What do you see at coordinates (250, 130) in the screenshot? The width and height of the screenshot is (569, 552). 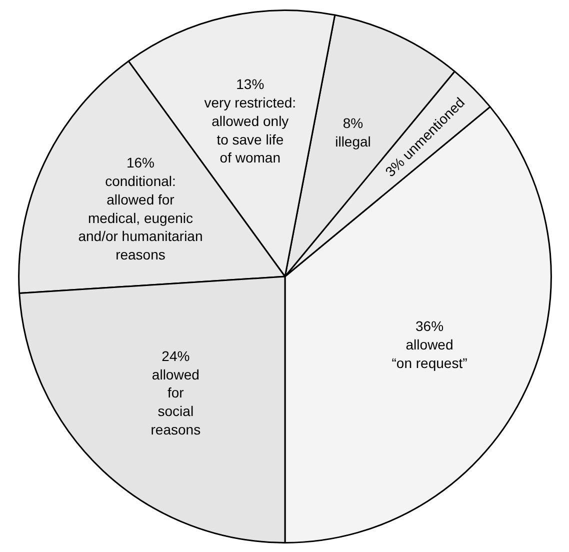 I see `slice-label: very restricted: allowed only to save life of woman` at bounding box center [250, 130].